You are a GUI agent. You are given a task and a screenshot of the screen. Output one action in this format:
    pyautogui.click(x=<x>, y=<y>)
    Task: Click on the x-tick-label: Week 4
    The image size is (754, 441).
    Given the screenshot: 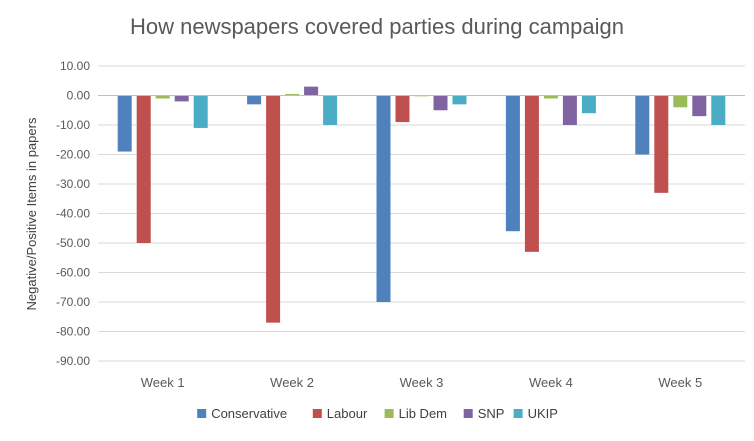 What is the action you would take?
    pyautogui.click(x=551, y=382)
    